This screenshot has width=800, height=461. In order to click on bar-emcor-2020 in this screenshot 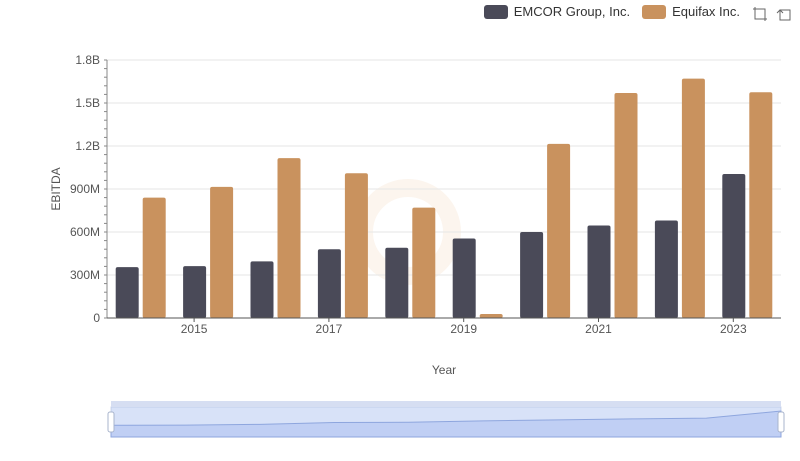, I will do `click(532, 275)`.